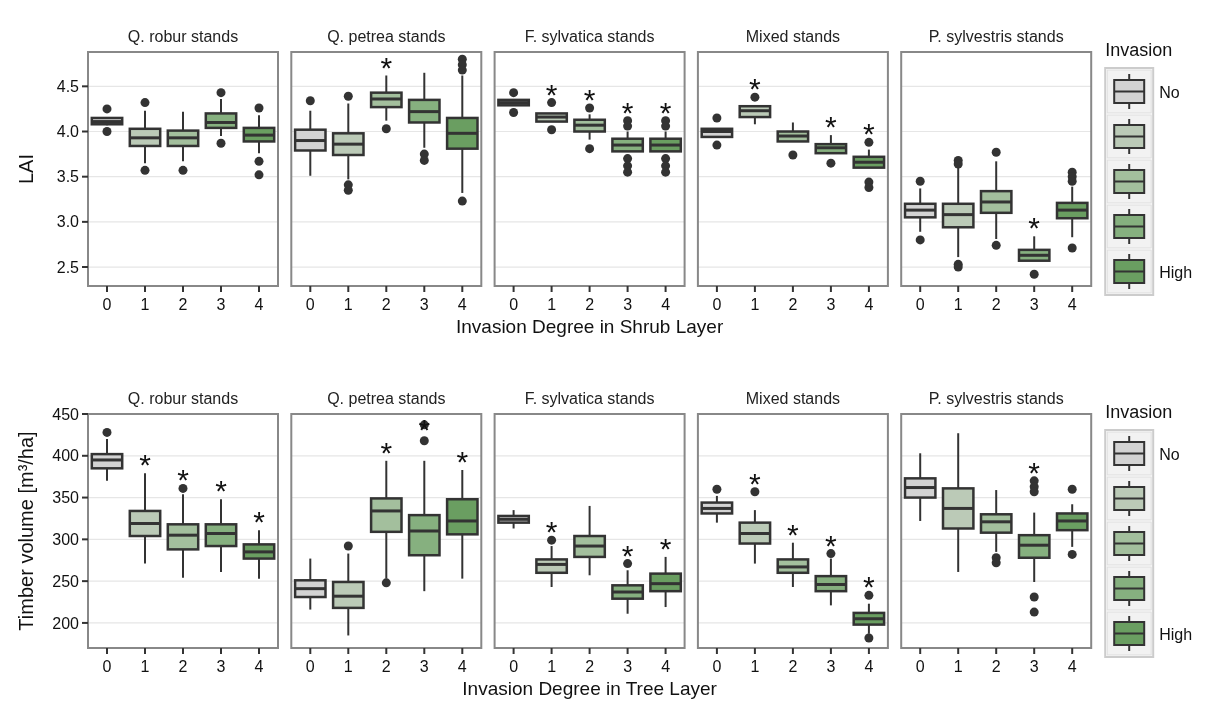 This screenshot has height=705, width=1223. Describe the element at coordinates (589, 398) in the screenshot. I see `chart-title: F. sylvatica stands` at that location.